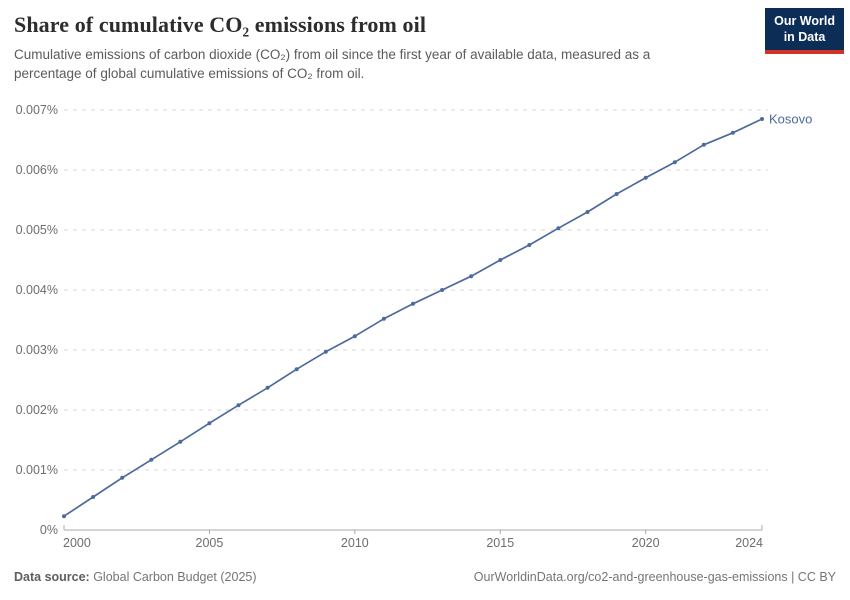  I want to click on y-axis-tick-label: 0.002%, so click(37, 410).